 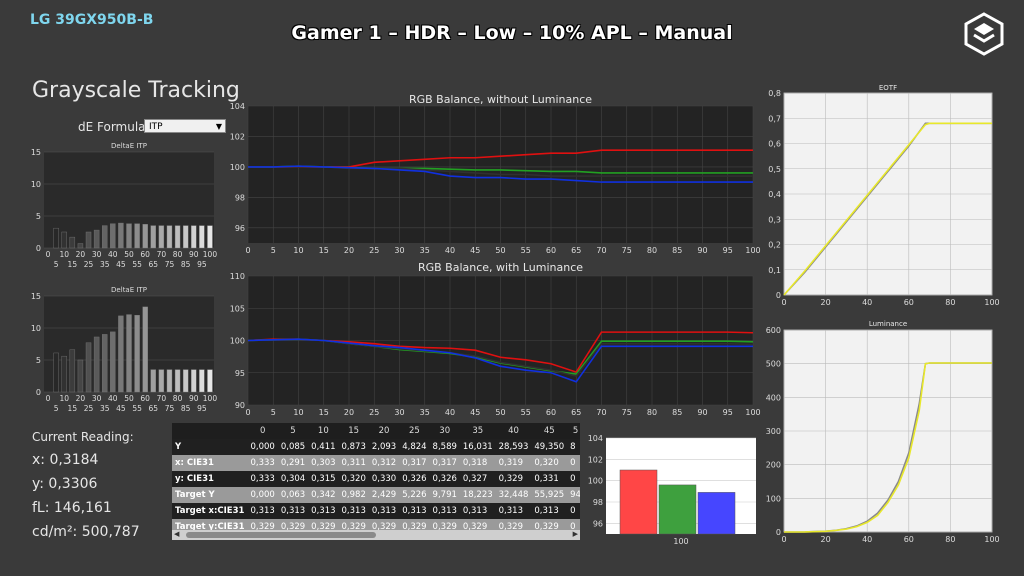 What do you see at coordinates (573, 479) in the screenshot?
I see `table-cell: 0` at bounding box center [573, 479].